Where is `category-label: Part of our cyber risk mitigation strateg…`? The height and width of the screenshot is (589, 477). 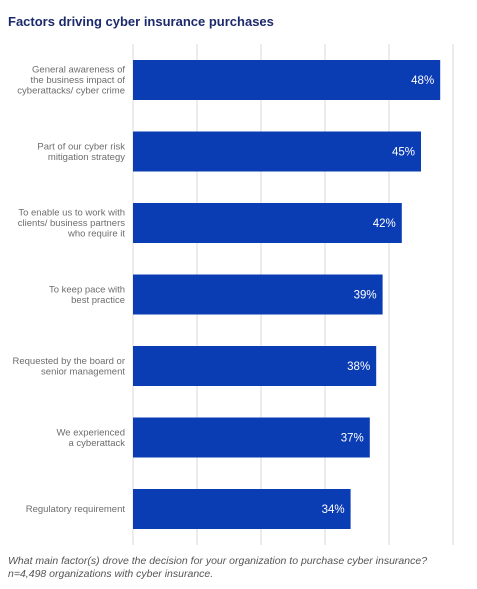
category-label: Part of our cyber risk mitigation strateg… is located at coordinates (81, 152).